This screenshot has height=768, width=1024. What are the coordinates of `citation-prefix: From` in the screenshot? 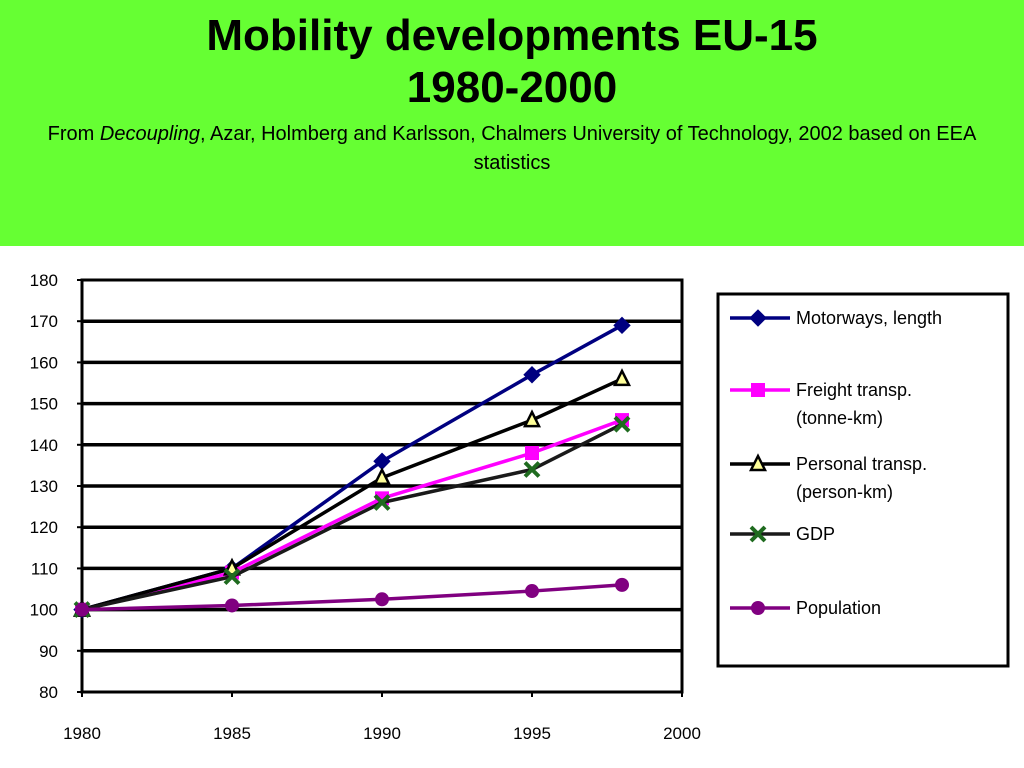 It's located at (73, 134).